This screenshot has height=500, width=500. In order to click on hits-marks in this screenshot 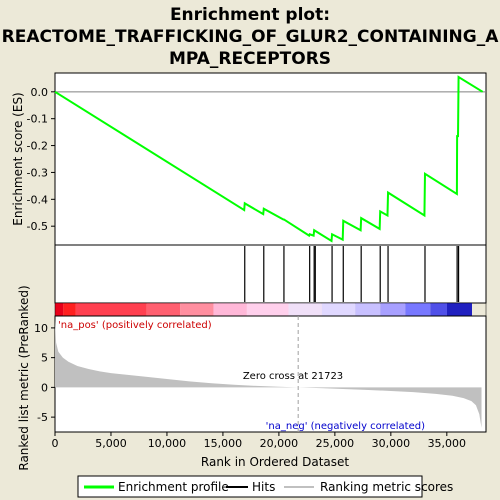, I will do `click(352, 274)`.